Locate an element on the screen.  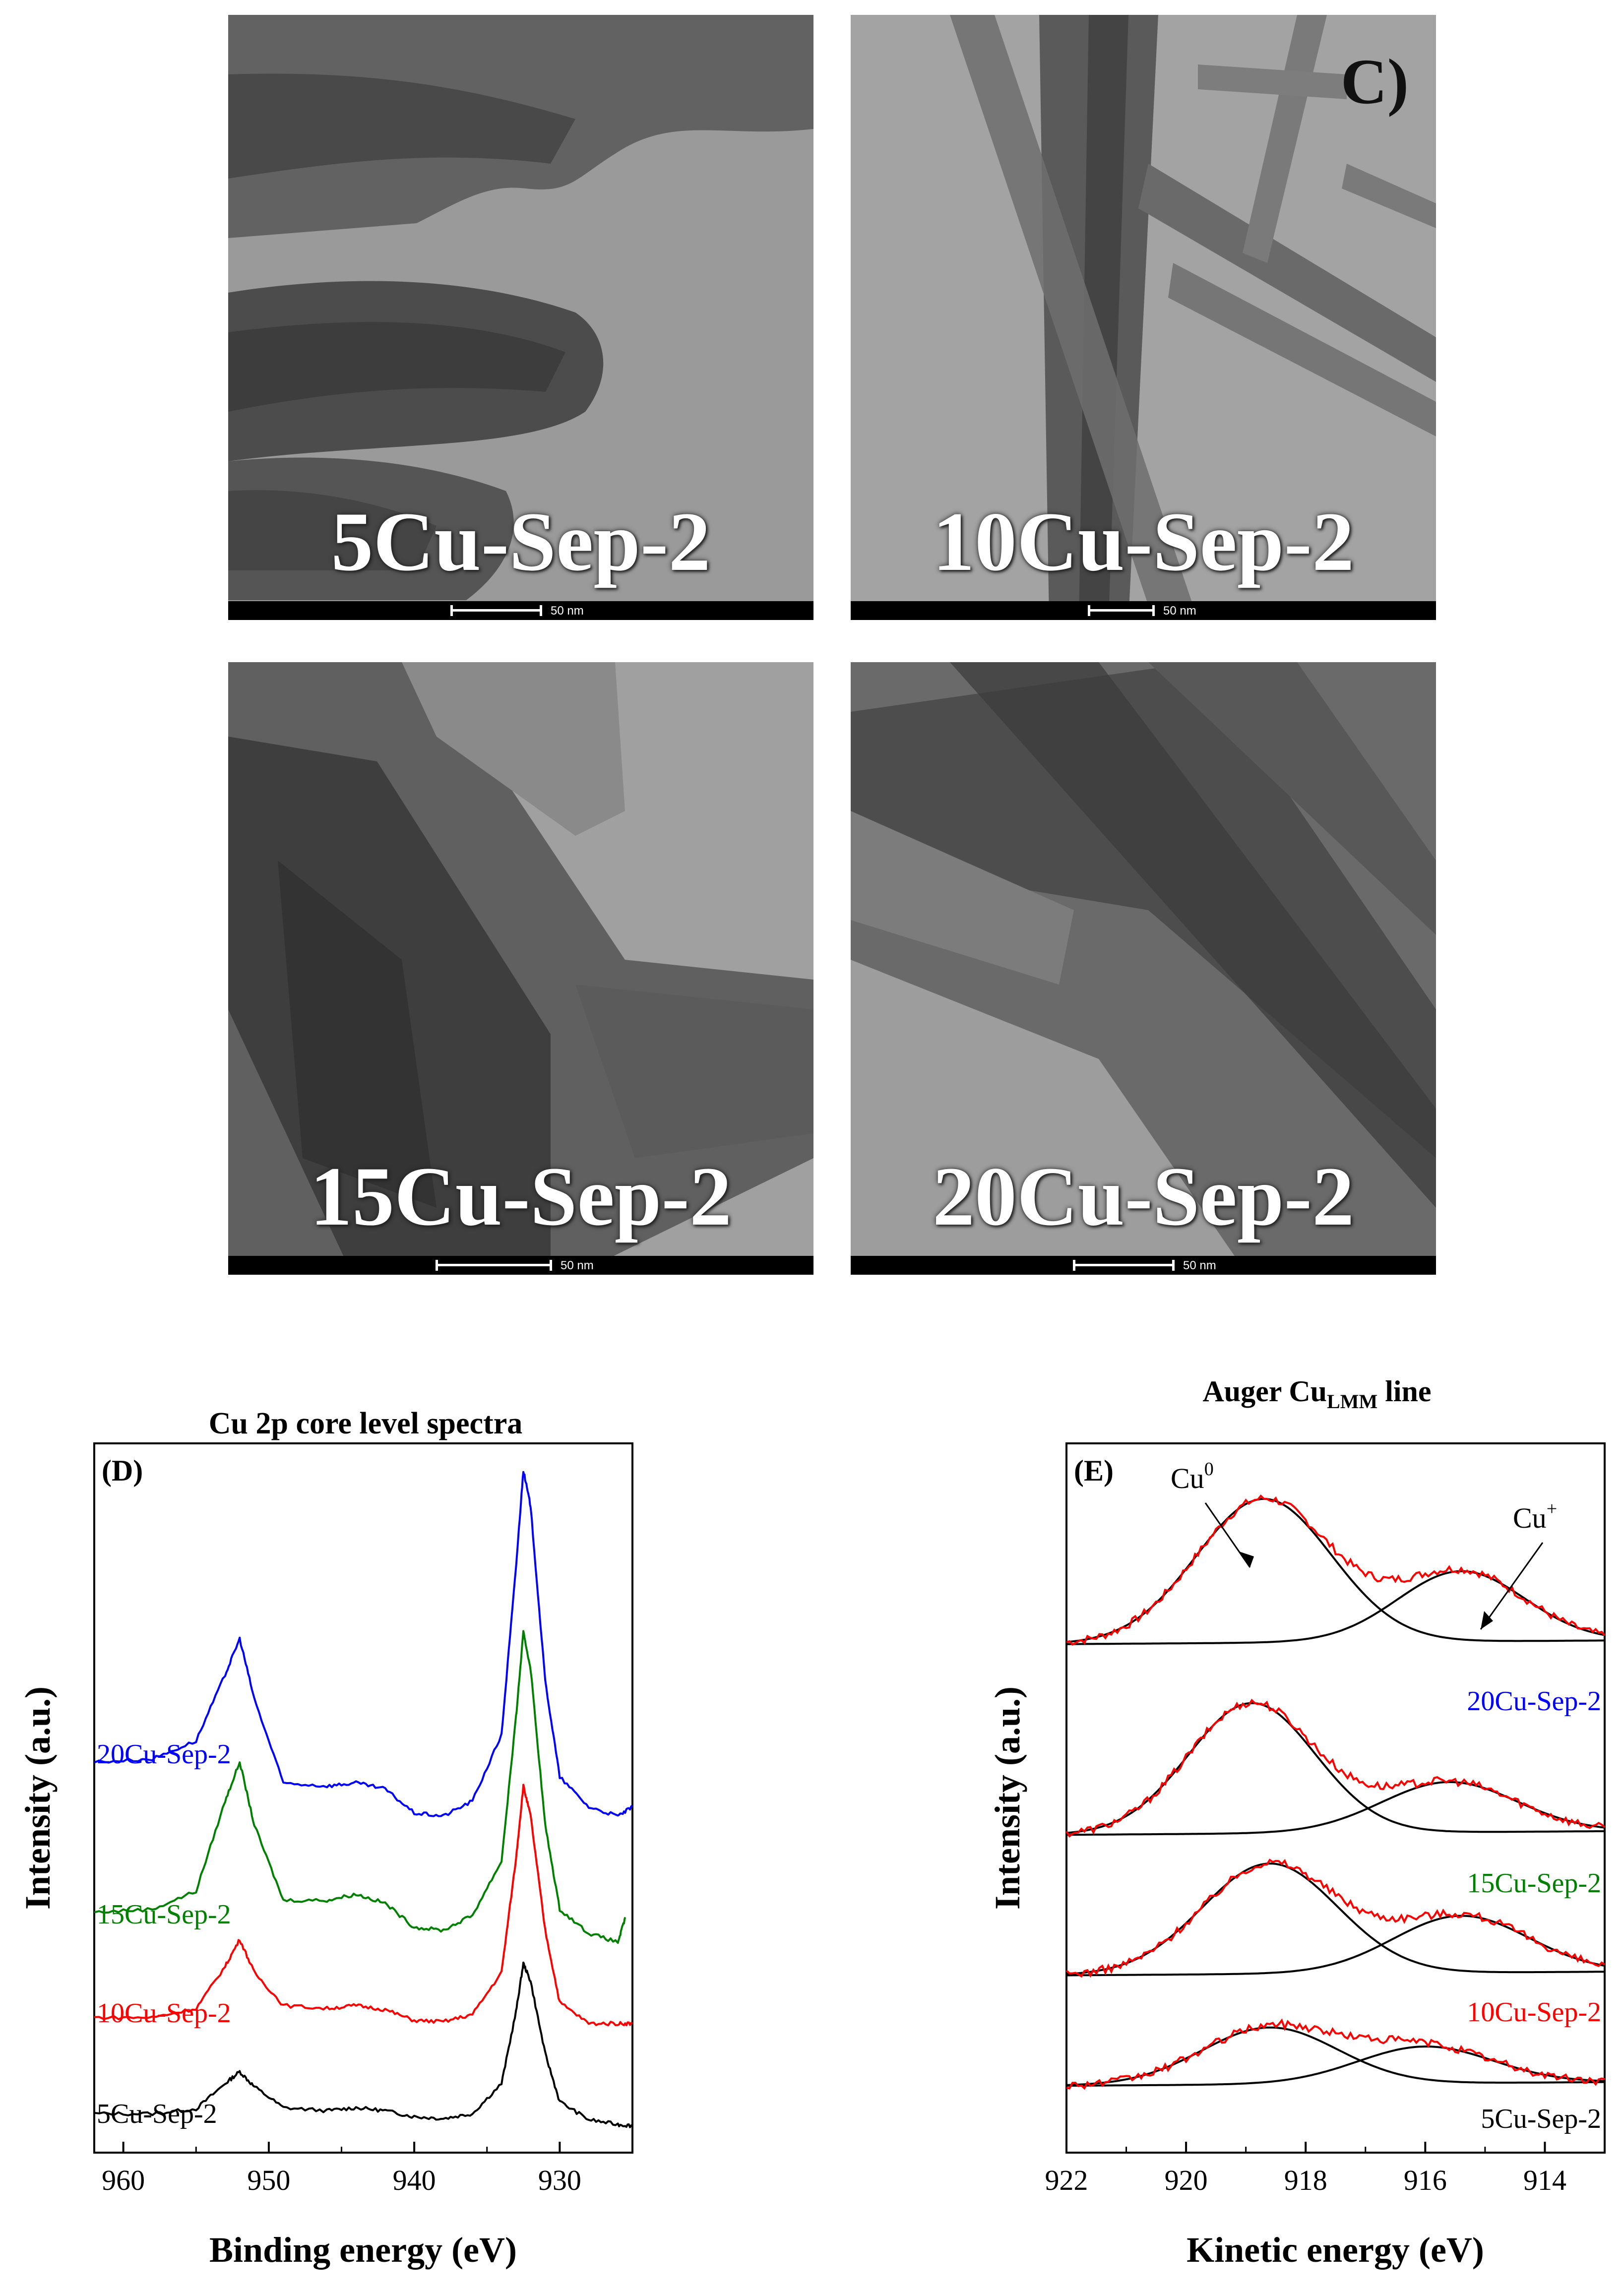
chart-d-tick-label: 960 is located at coordinates (123, 2180).